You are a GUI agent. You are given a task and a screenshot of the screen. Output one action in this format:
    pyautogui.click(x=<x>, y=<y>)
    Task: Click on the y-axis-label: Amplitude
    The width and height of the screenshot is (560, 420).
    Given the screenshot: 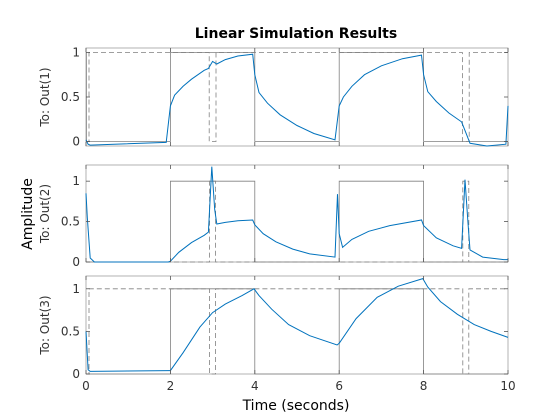 What is the action you would take?
    pyautogui.click(x=28, y=214)
    